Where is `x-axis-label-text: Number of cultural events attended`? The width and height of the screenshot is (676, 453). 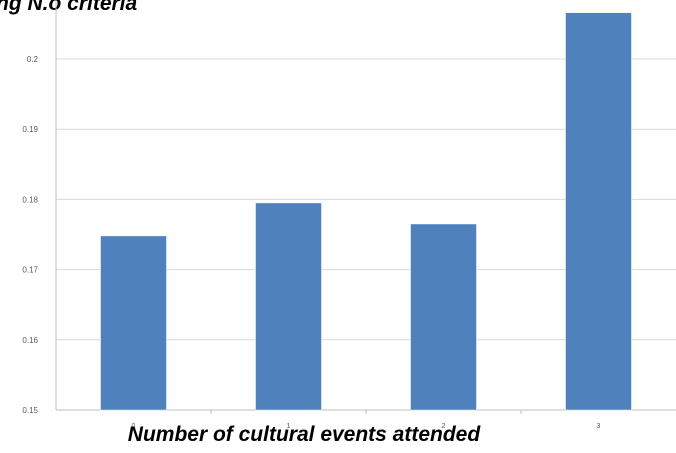 x-axis-label-text: Number of cultural events attended is located at coordinates (304, 434).